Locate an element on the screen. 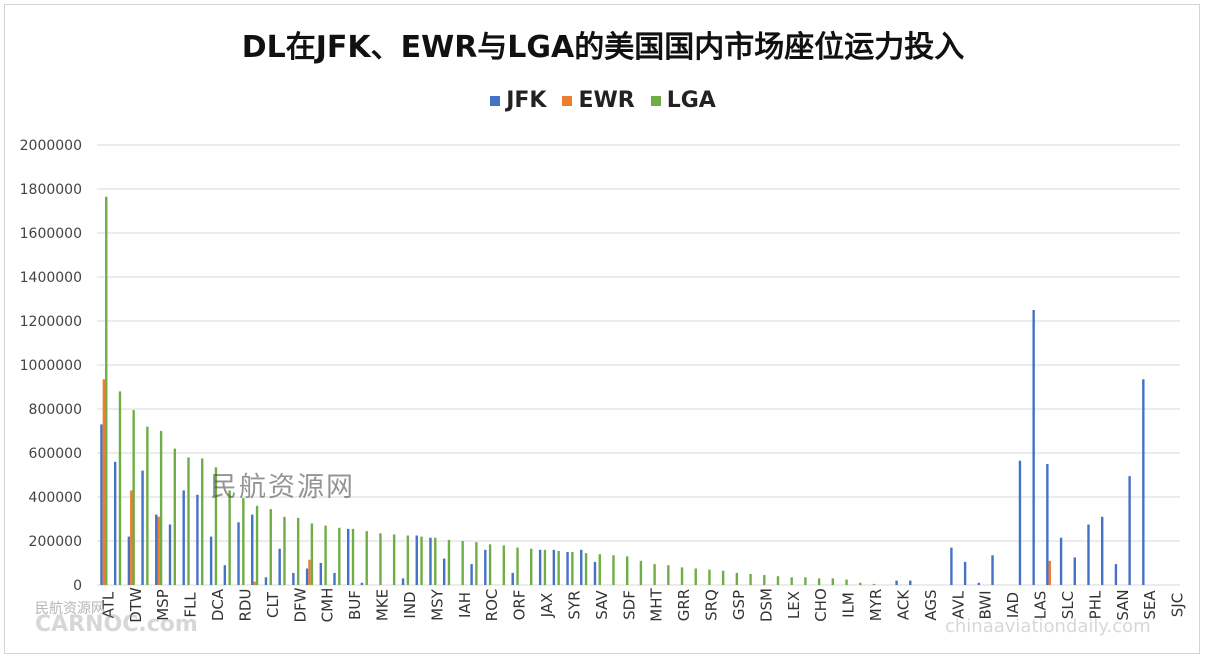  bar-lga-sdf2 is located at coordinates (394, 559).